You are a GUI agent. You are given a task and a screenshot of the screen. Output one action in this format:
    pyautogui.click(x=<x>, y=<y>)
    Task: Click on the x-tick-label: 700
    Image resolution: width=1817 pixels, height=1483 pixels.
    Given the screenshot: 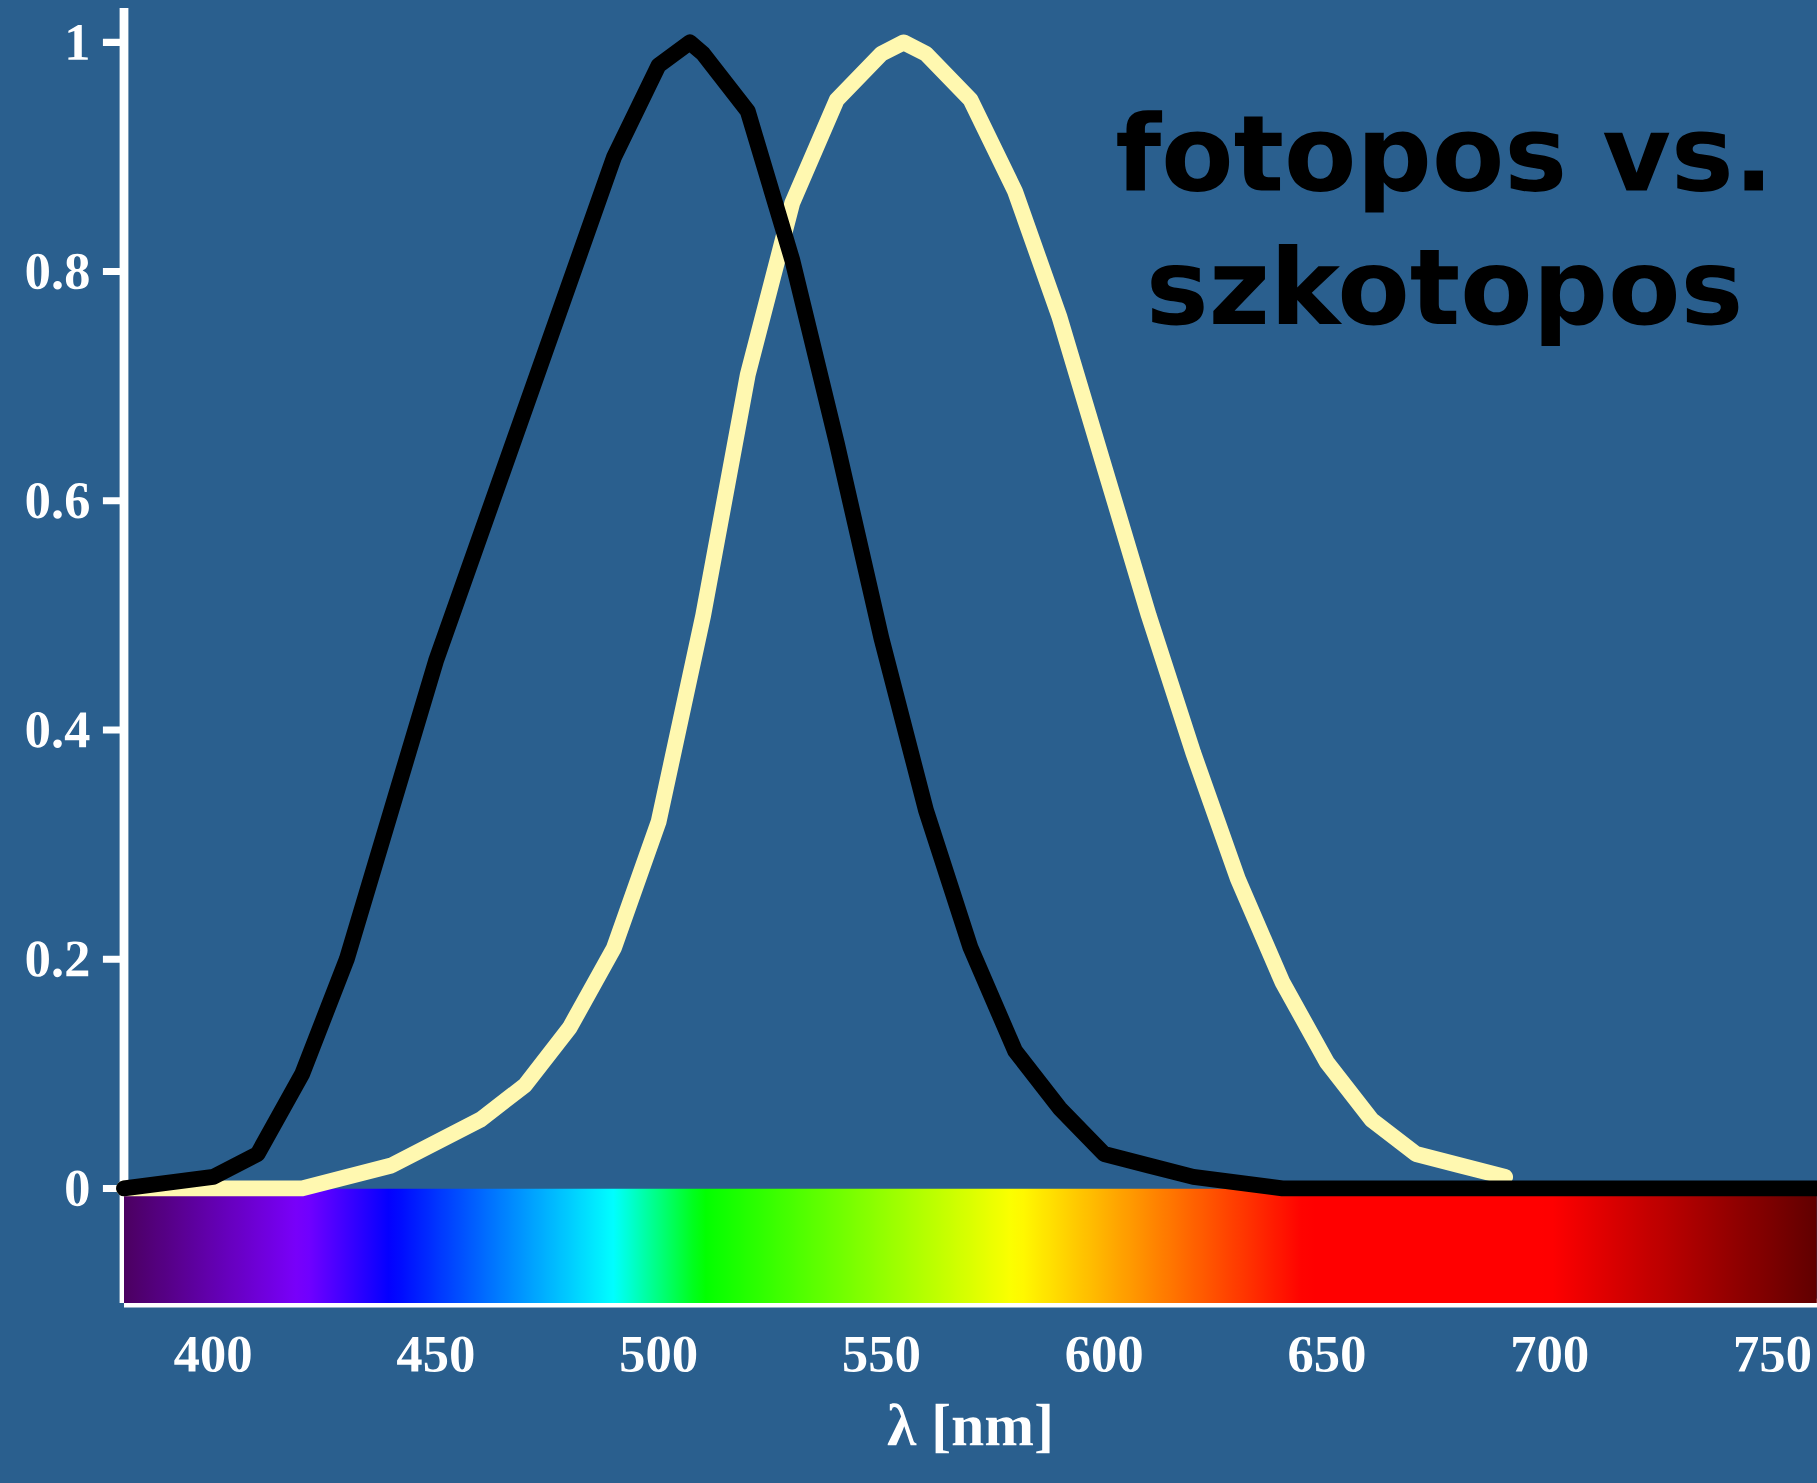 What is the action you would take?
    pyautogui.click(x=1550, y=1354)
    